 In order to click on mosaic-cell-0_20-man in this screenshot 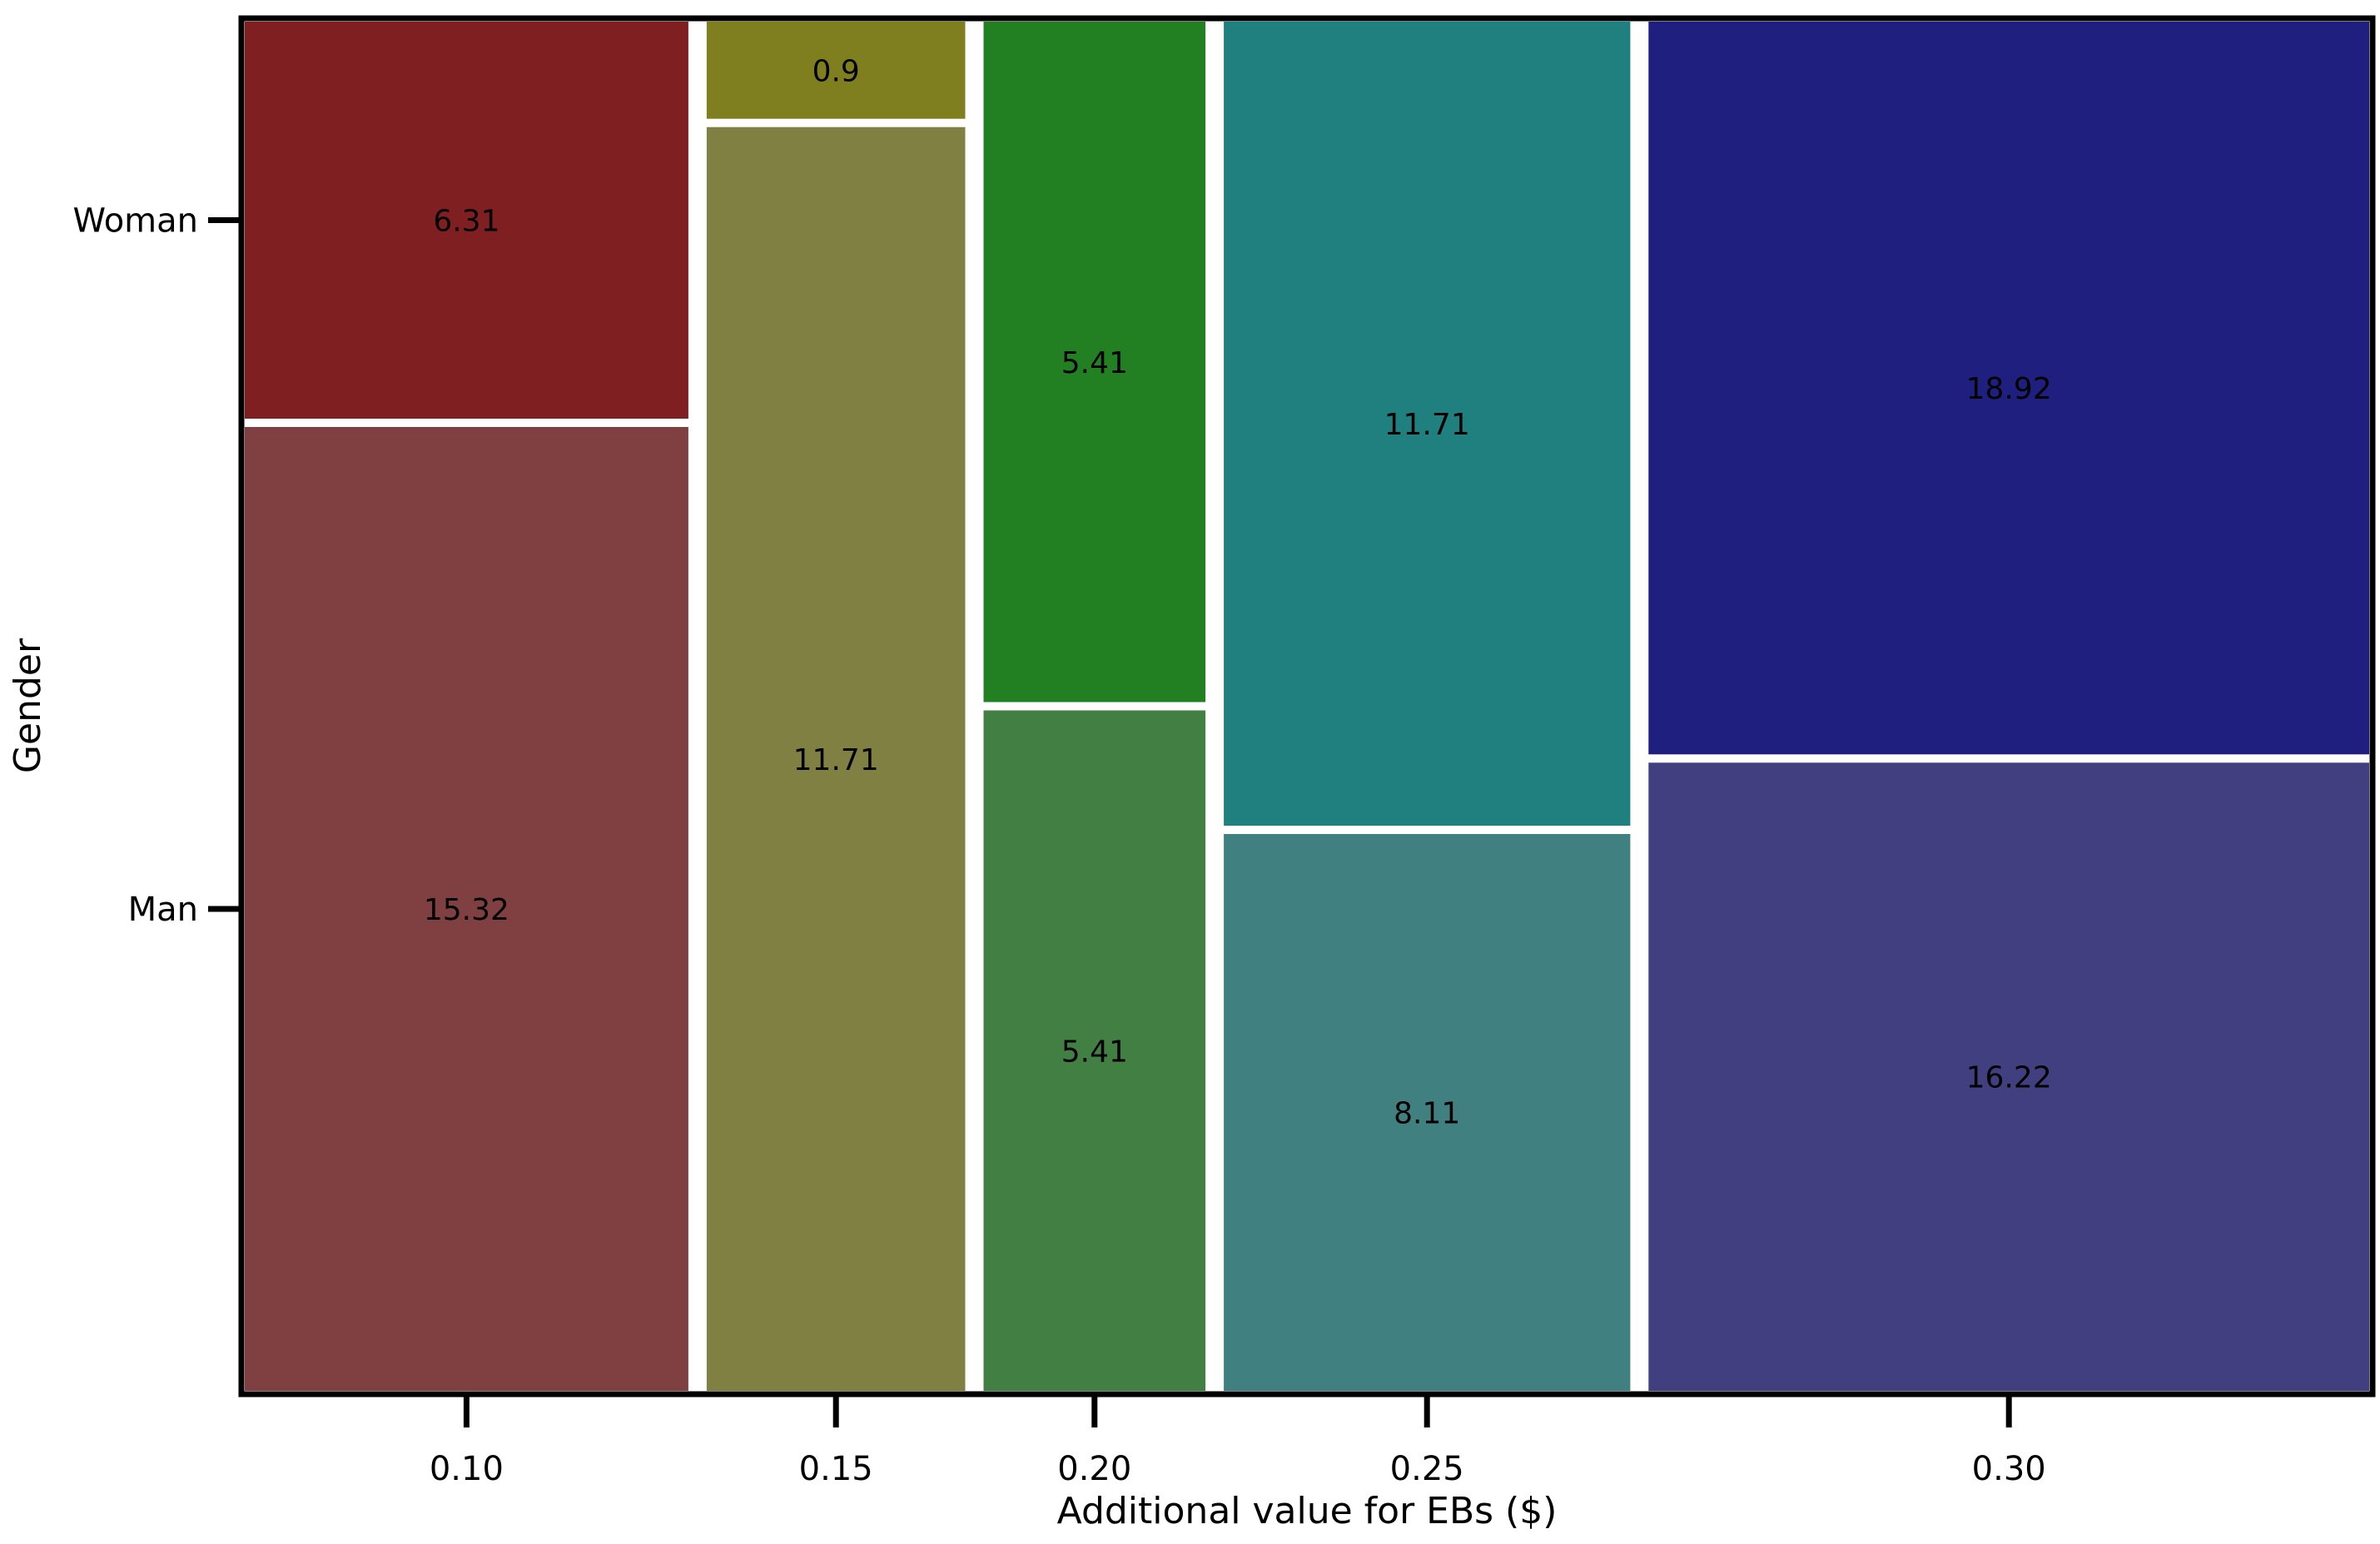, I will do `click(1094, 1050)`.